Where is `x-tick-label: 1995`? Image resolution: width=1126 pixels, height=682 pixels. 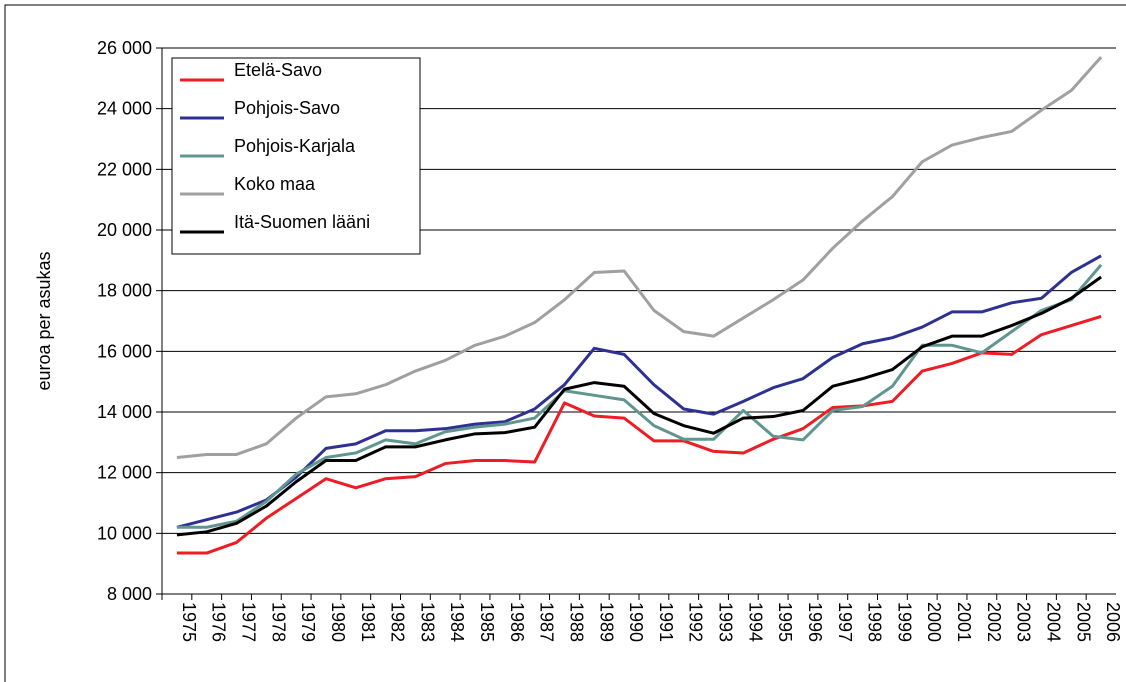 x-tick-label: 1995 is located at coordinates (785, 622).